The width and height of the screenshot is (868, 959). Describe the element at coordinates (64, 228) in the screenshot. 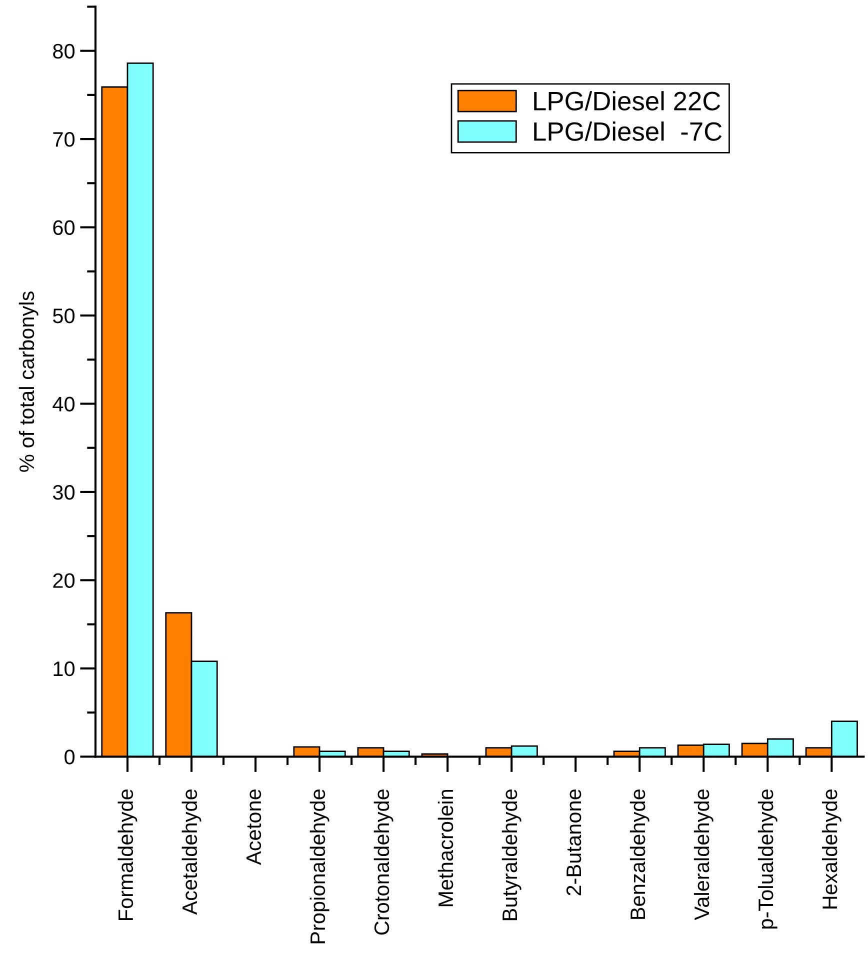

I see `y-tick-label: 60` at that location.